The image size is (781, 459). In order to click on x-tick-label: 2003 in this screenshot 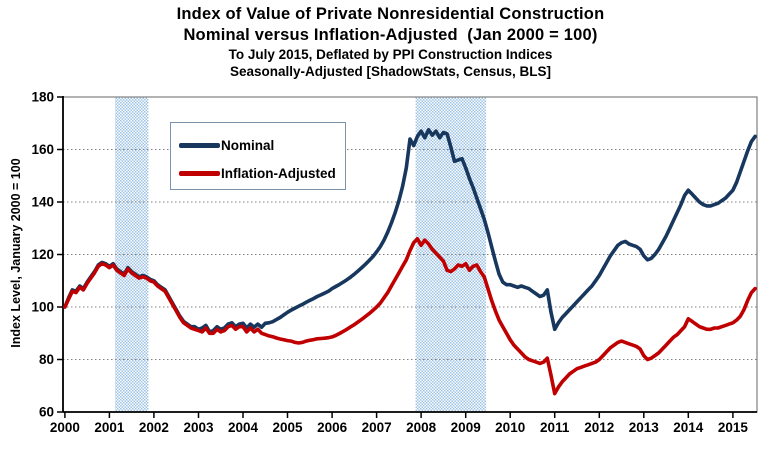, I will do `click(198, 427)`.